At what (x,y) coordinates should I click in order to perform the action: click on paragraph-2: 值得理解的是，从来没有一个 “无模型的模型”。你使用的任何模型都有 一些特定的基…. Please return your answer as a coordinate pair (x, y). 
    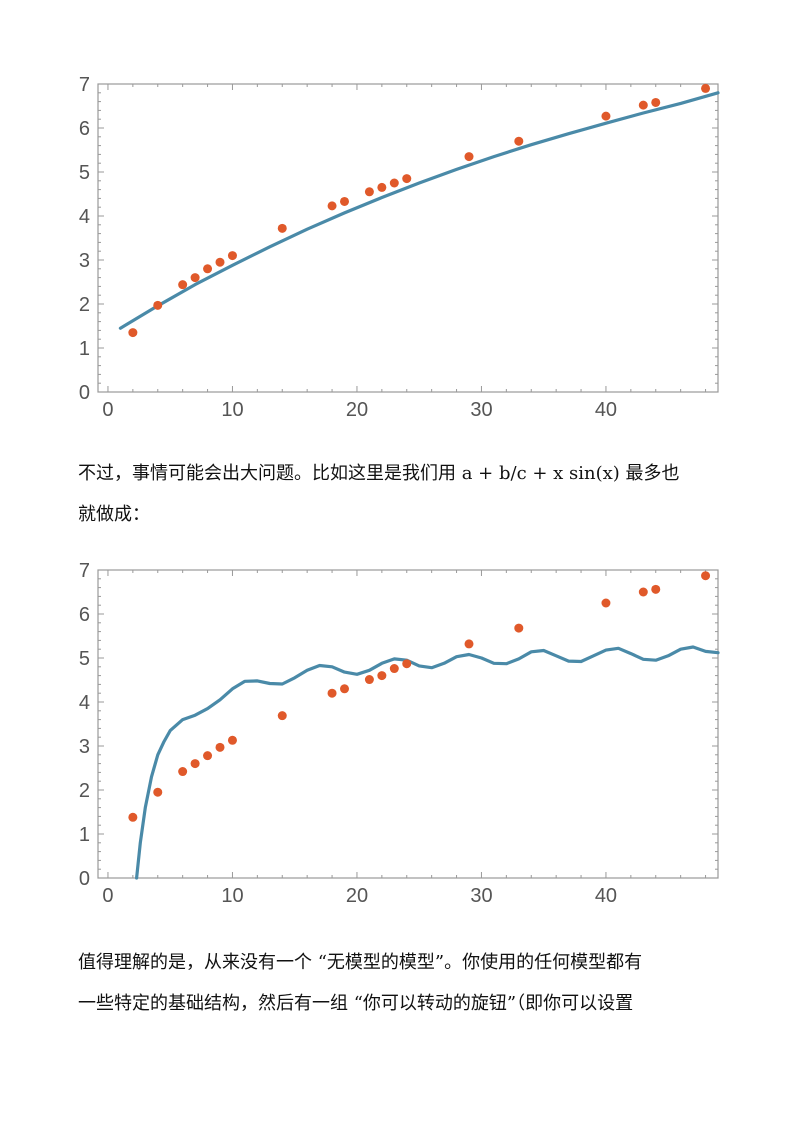
    Looking at the image, I should click on (403, 983).